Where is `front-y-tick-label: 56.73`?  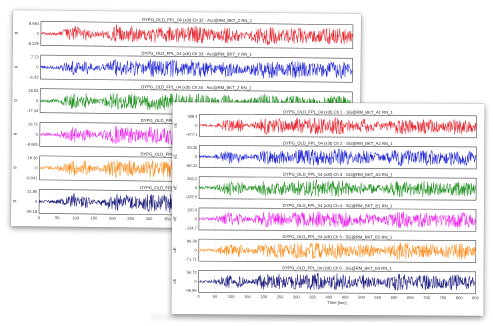
front-y-tick-label: 56.73 is located at coordinates (192, 272).